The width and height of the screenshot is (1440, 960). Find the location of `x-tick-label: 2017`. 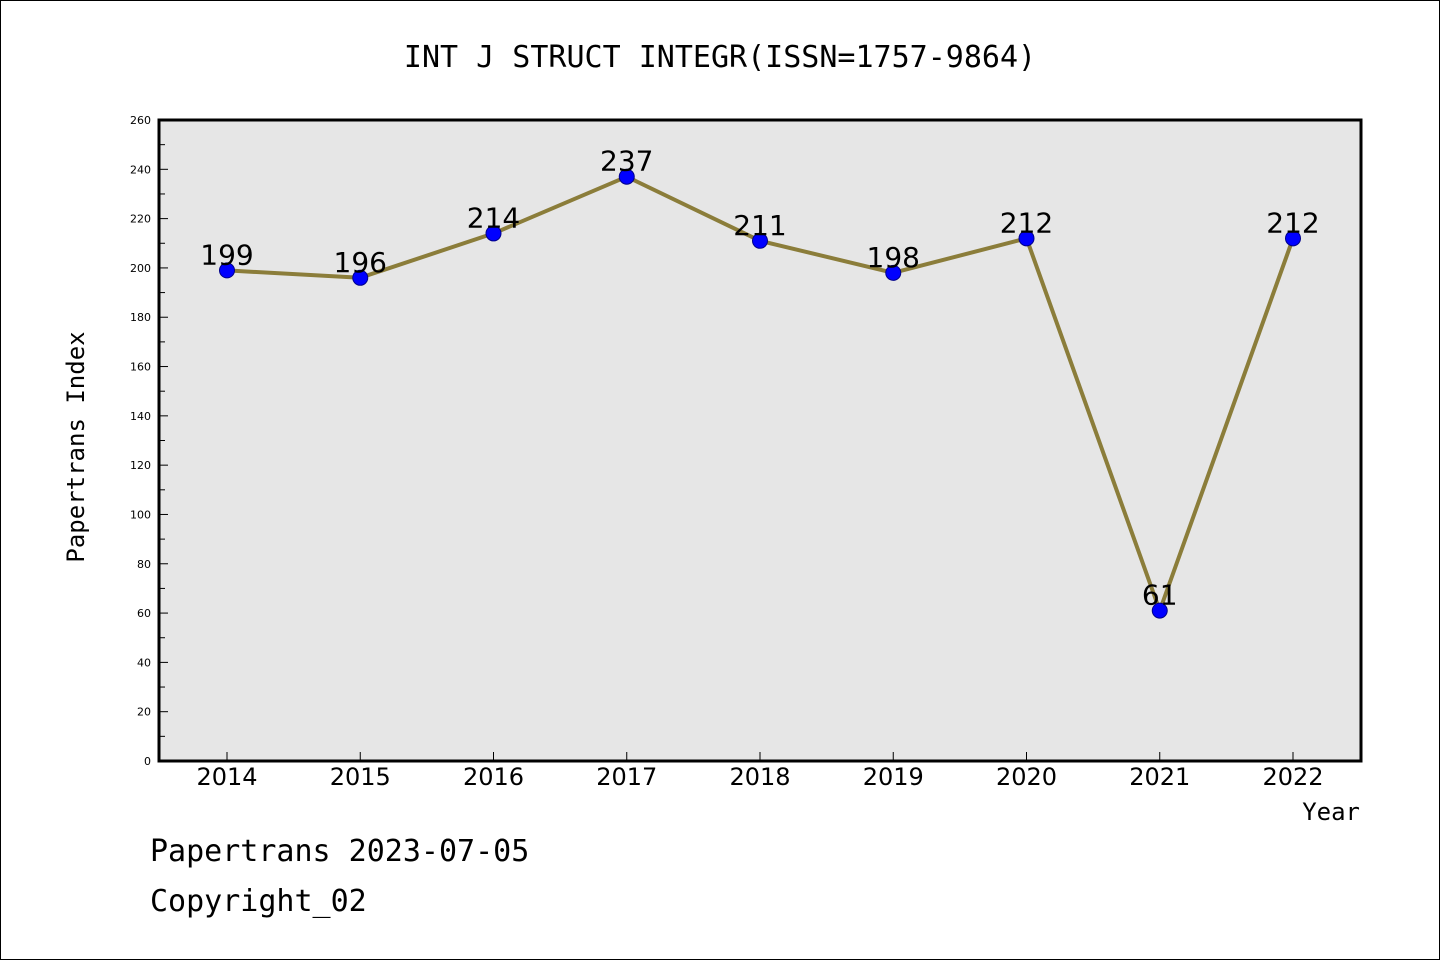

x-tick-label: 2017 is located at coordinates (626, 777).